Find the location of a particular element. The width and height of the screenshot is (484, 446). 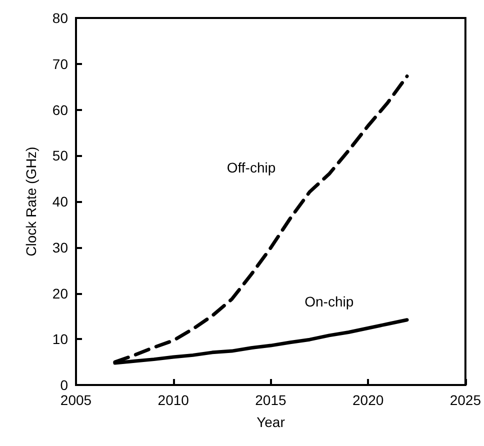

x-tick-label: 2025 is located at coordinates (466, 400).